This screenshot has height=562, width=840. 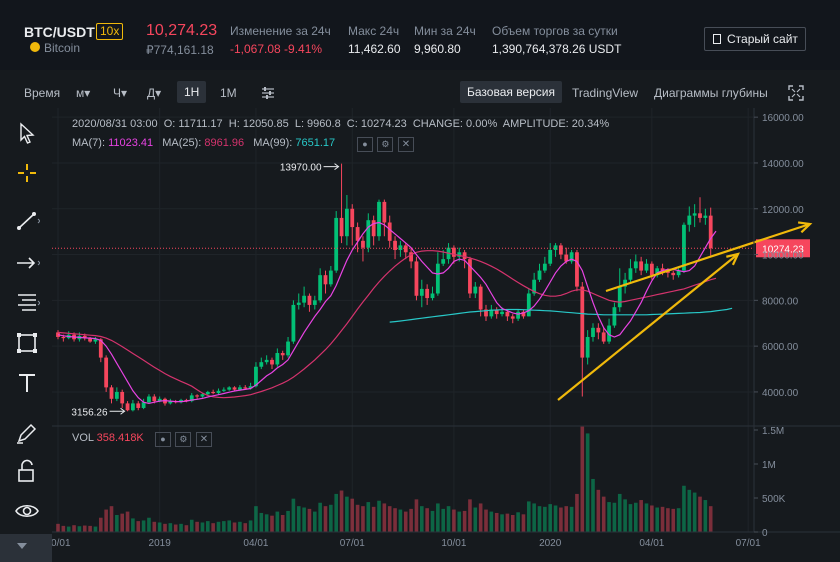 I want to click on low-label: Мин за 24ч, so click(x=445, y=31).